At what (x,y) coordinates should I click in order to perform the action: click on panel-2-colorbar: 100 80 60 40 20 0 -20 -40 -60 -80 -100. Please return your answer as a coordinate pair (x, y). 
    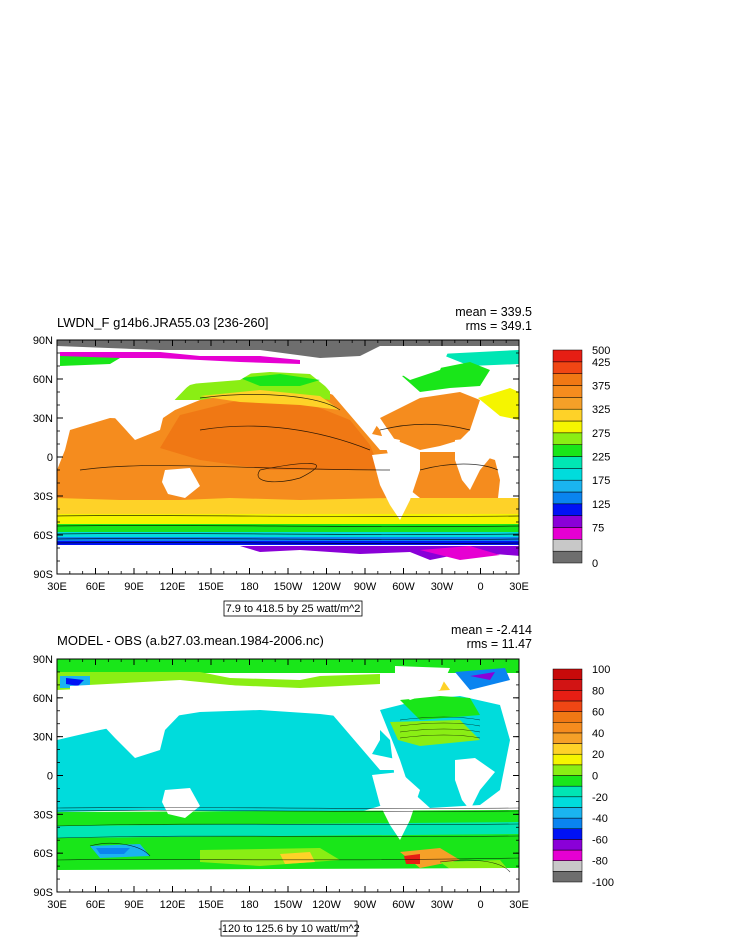
    Looking at the image, I should click on (583, 776).